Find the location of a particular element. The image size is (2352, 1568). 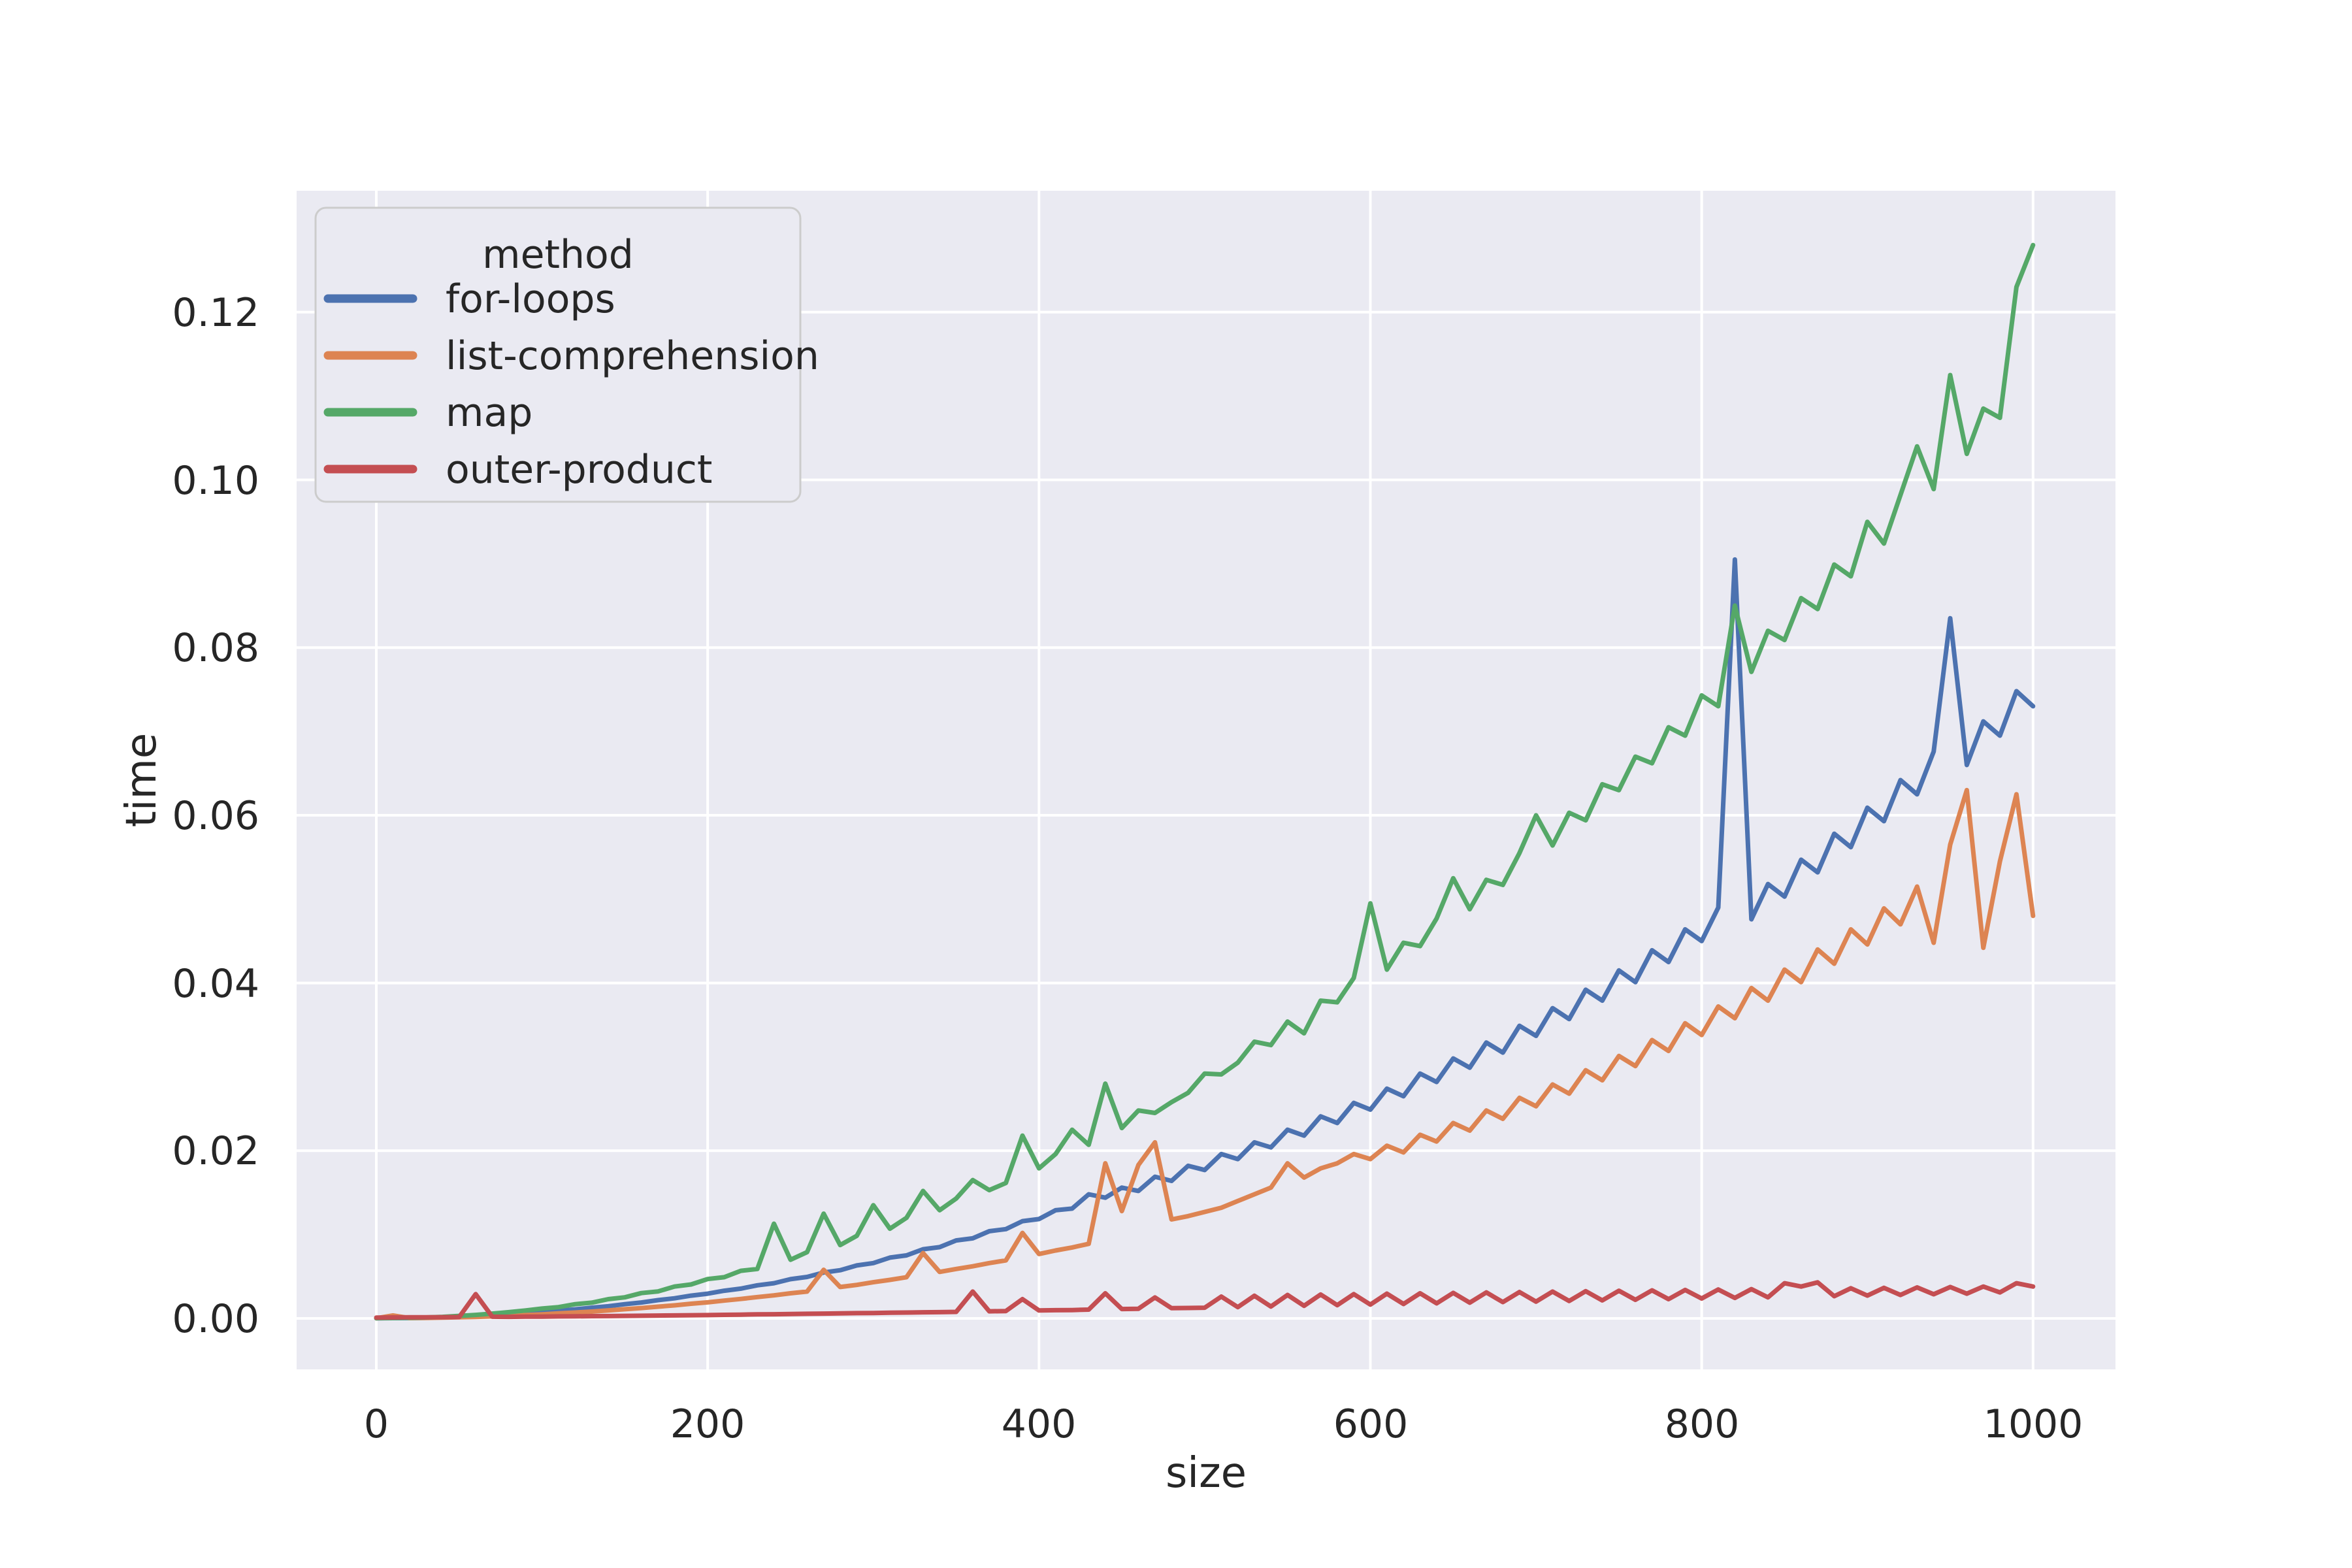

y-axis-label: time is located at coordinates (142, 780).